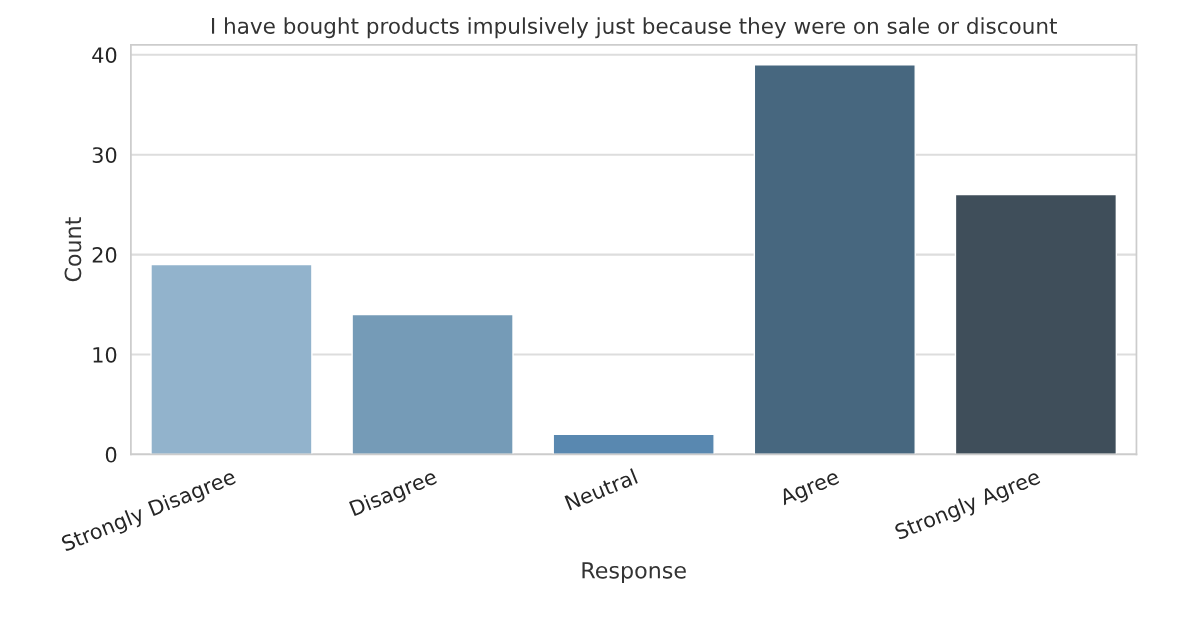 This screenshot has height=640, width=1190. What do you see at coordinates (111, 454) in the screenshot?
I see `y-tick-label: 0` at bounding box center [111, 454].